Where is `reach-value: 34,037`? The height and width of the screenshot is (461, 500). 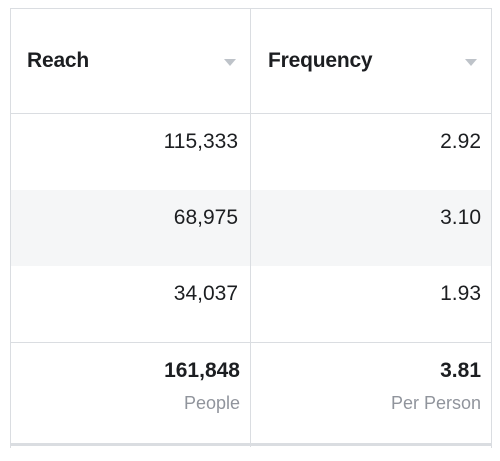
reach-value: 34,037 is located at coordinates (205, 293).